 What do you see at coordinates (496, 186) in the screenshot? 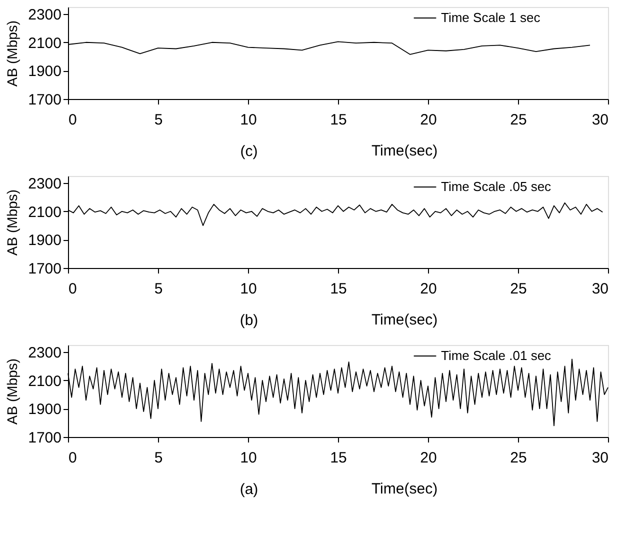
I see `legend-label: Time Scale .05 sec` at bounding box center [496, 186].